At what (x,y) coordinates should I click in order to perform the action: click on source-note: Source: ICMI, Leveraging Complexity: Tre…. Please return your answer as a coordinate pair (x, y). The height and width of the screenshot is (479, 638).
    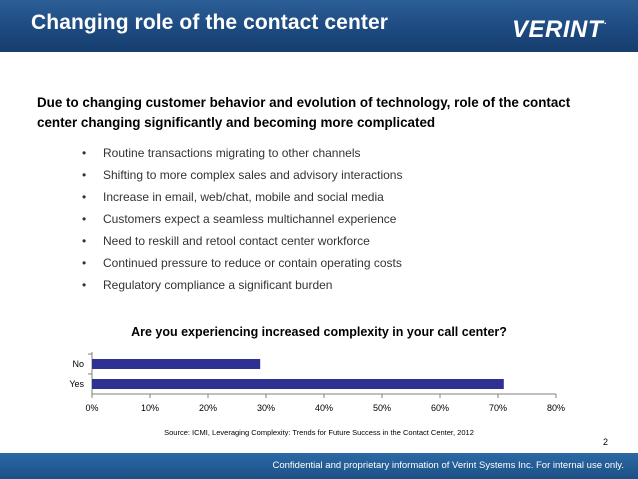
    Looking at the image, I should click on (319, 432).